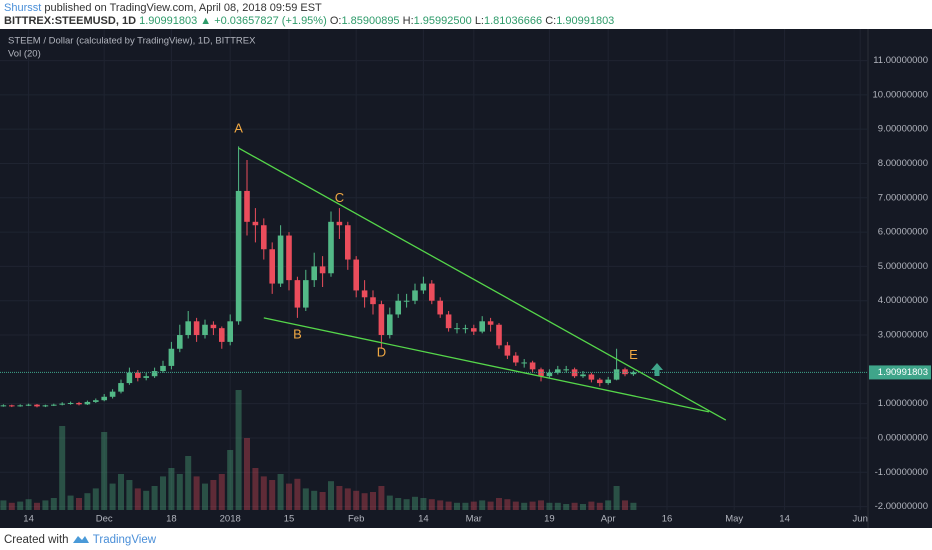 The image size is (932, 550). What do you see at coordinates (171, 519) in the screenshot?
I see `x-tick-label: 18` at bounding box center [171, 519].